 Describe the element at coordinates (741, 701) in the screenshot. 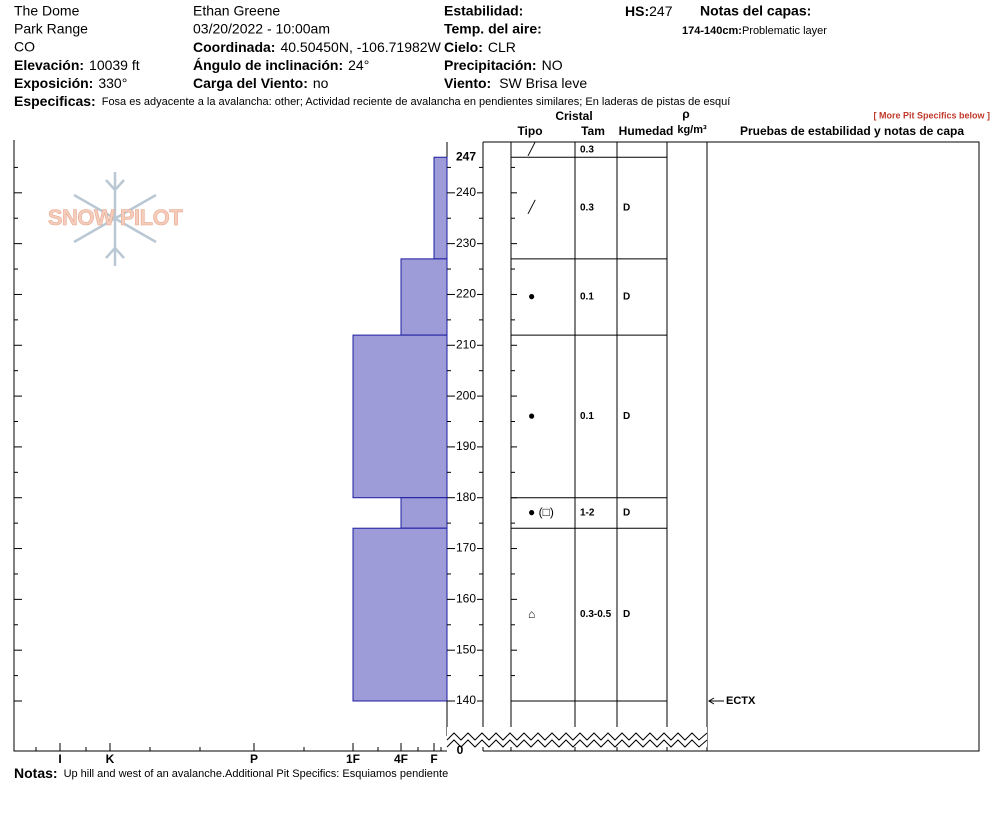

I see `test-label: ECTX` at that location.